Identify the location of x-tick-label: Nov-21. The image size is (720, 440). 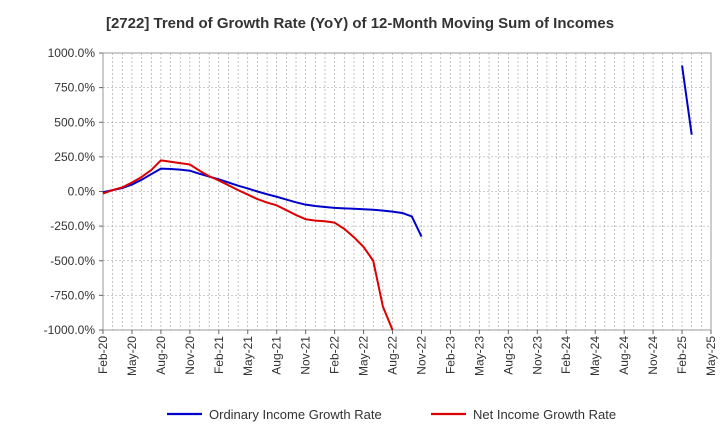
(306, 355).